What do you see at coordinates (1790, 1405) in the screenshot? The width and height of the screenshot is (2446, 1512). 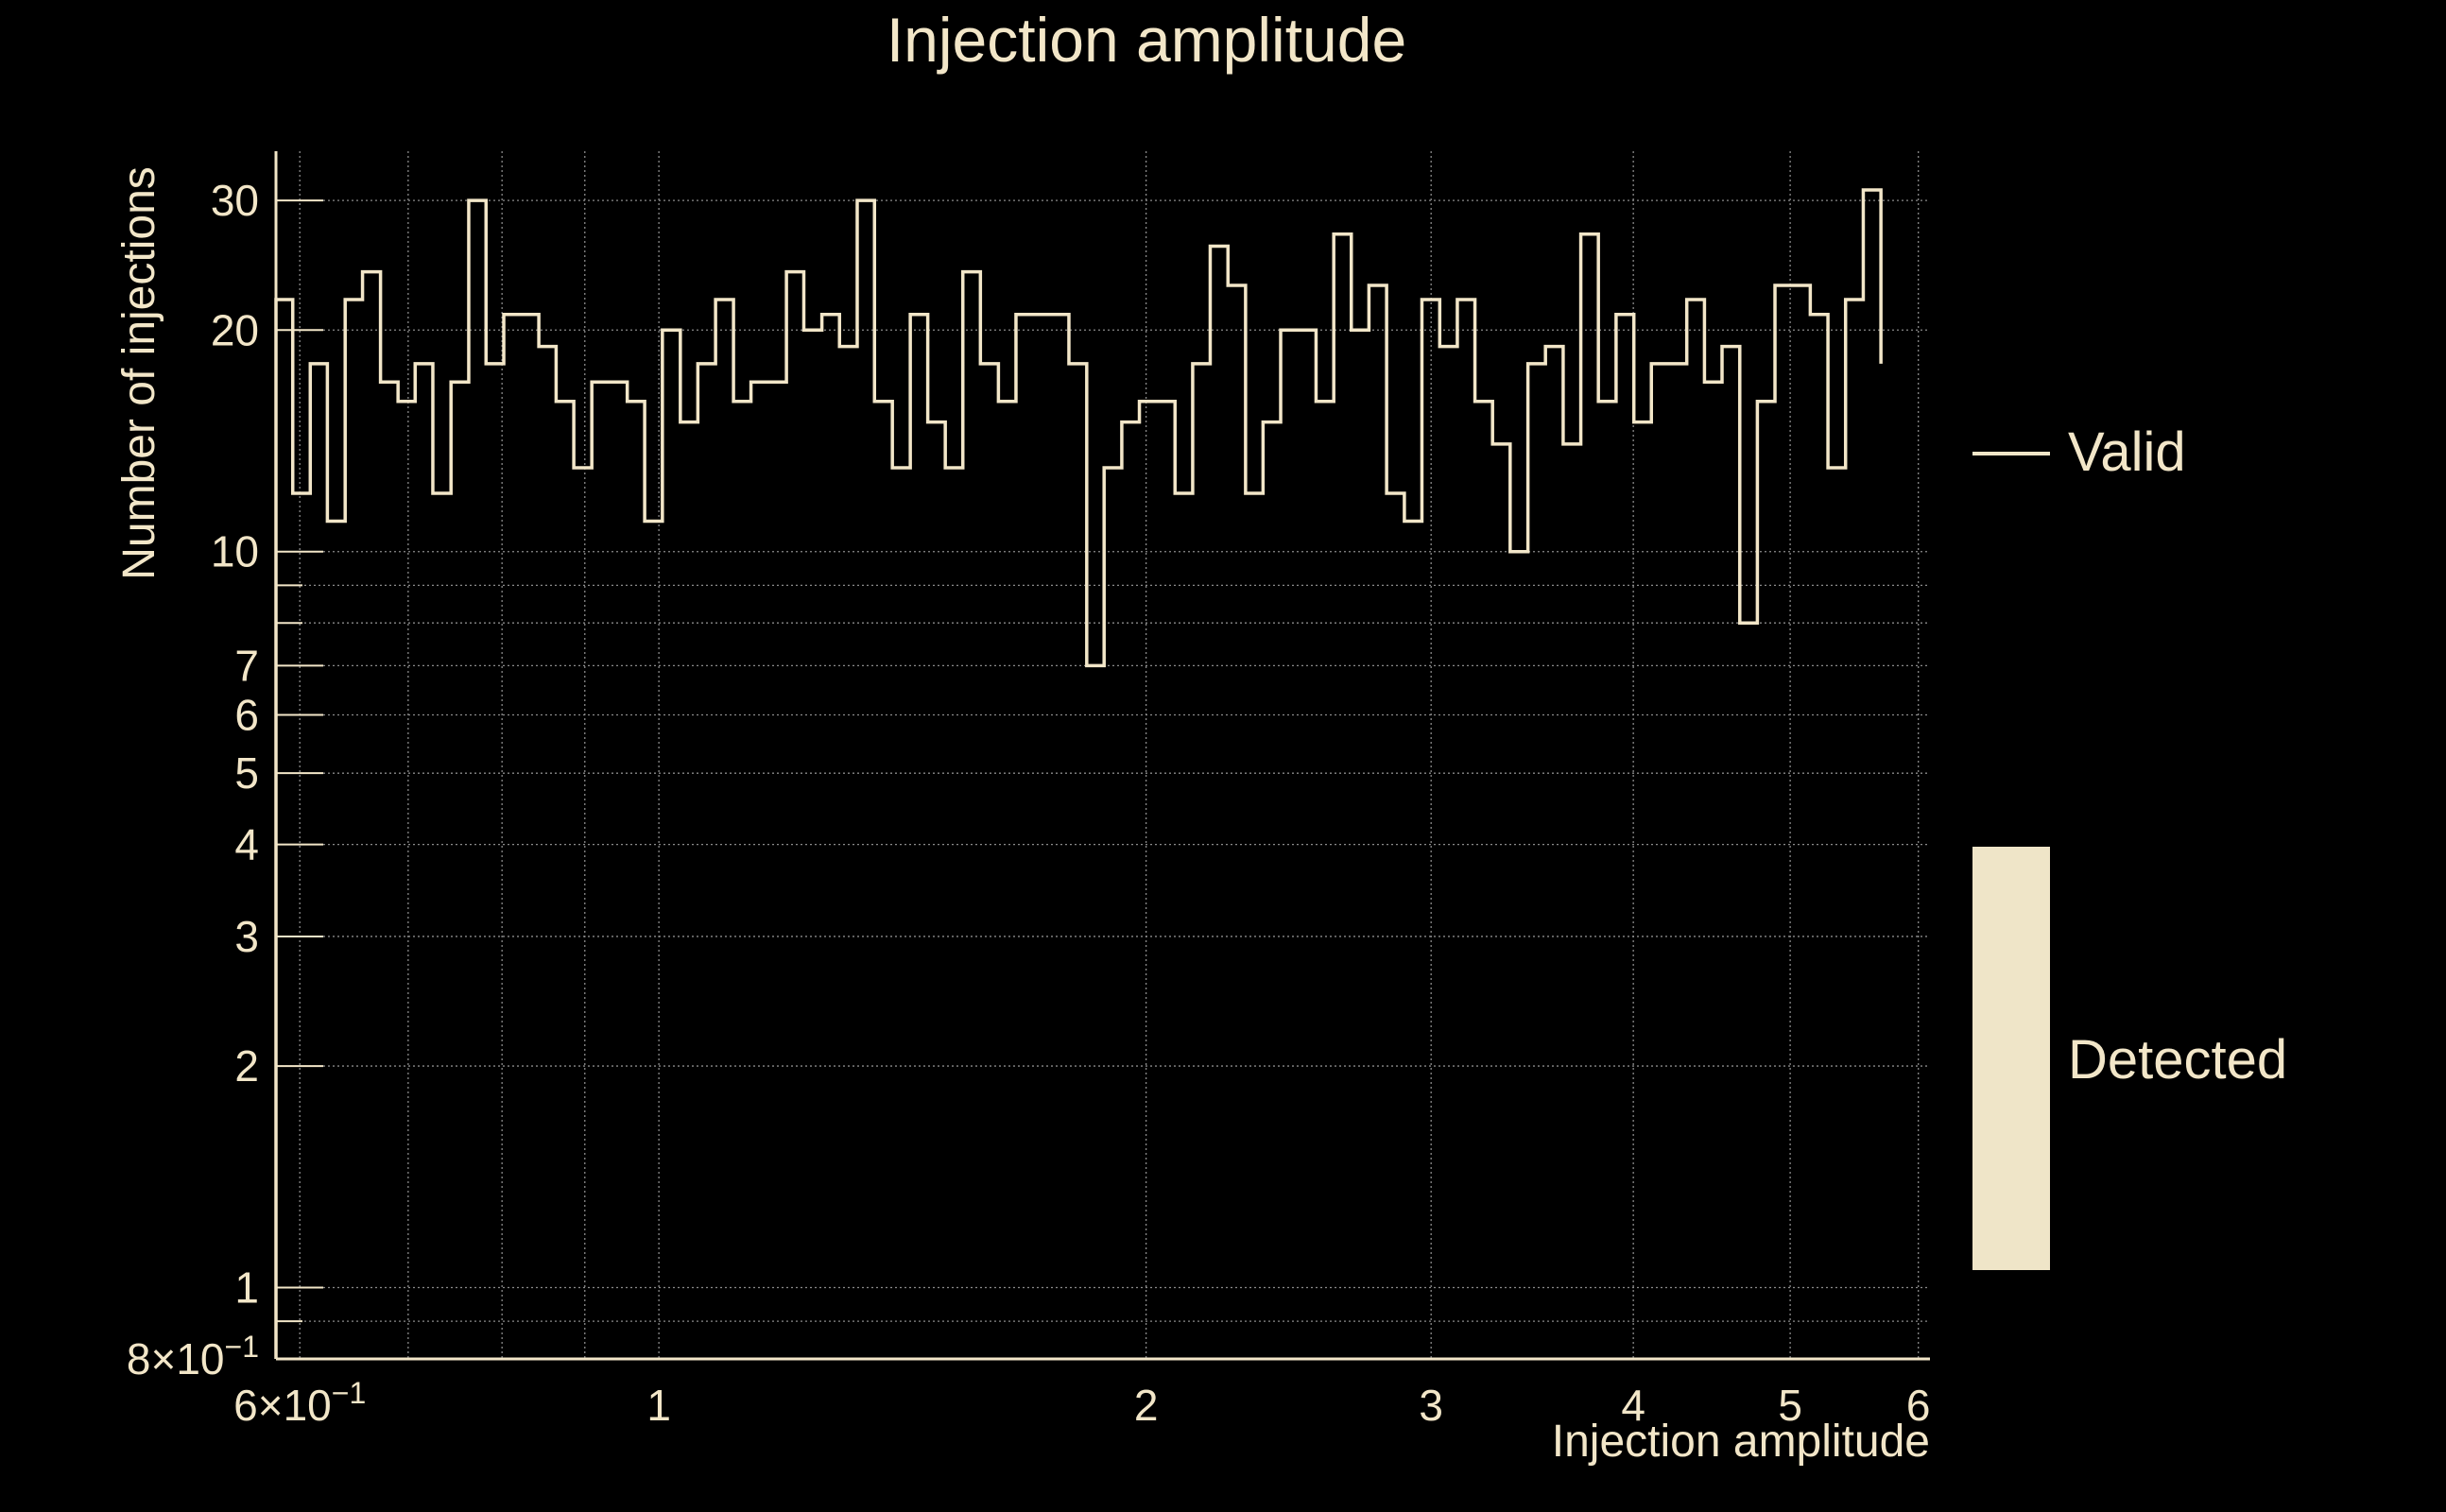 I see `x-tick-label: 5` at bounding box center [1790, 1405].